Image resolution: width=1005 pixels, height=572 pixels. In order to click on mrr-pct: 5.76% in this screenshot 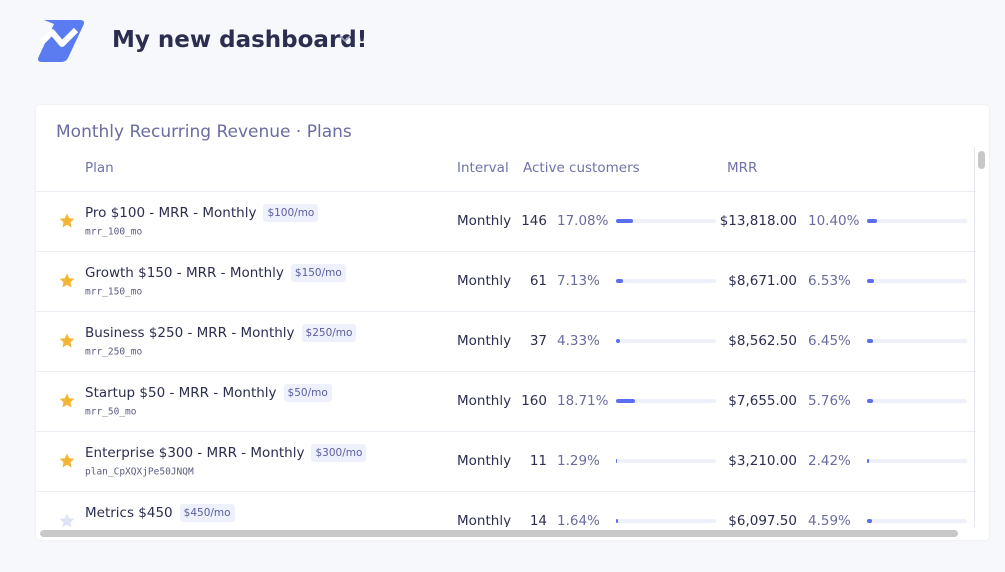, I will do `click(829, 401)`.